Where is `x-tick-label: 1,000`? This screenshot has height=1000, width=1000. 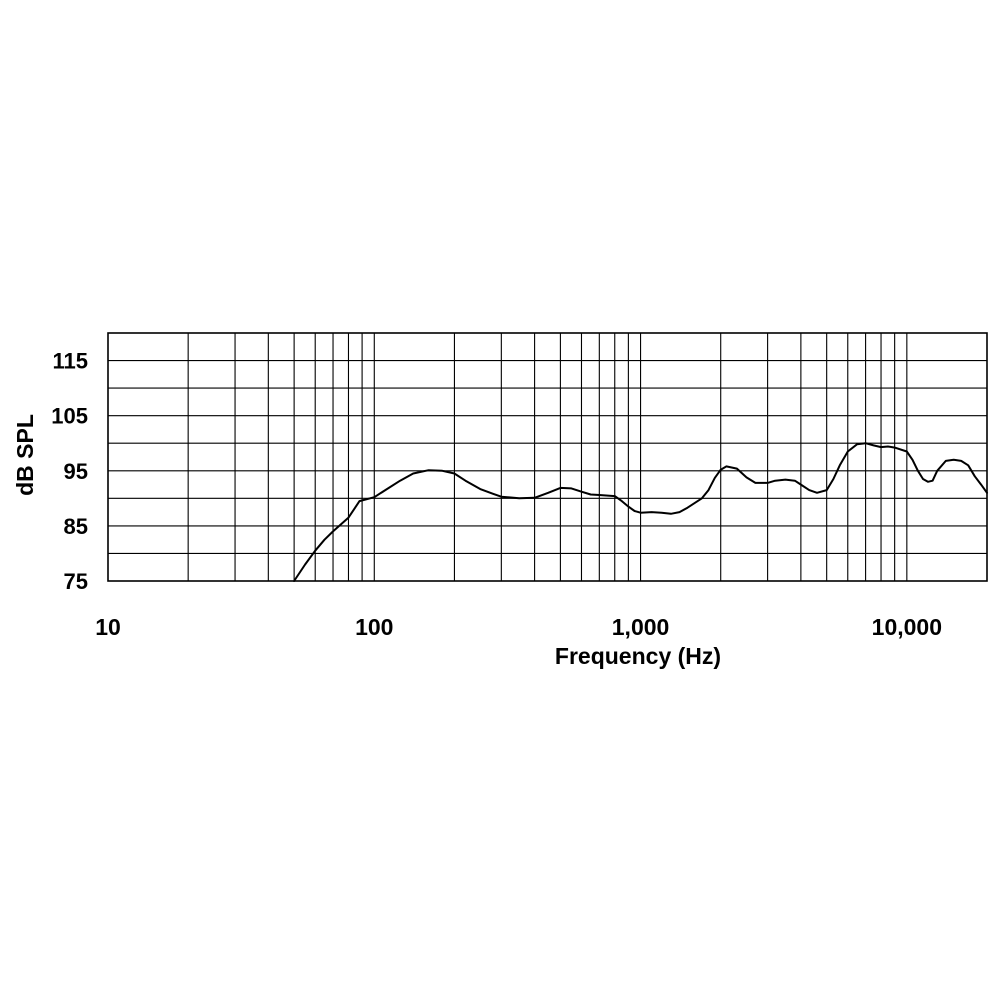
x-tick-label: 1,000 is located at coordinates (641, 627).